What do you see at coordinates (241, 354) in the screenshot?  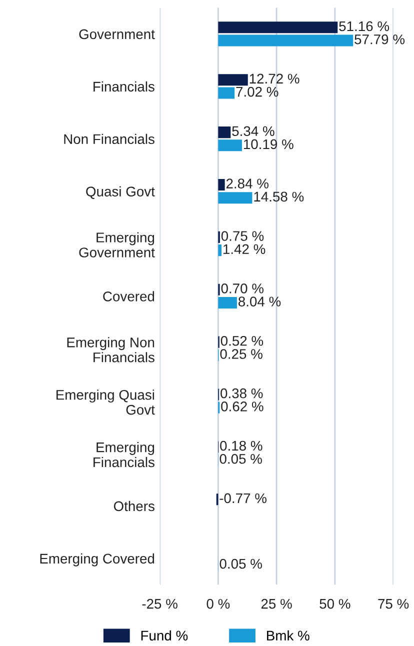 I see `data-label: 0.25 %` at bounding box center [241, 354].